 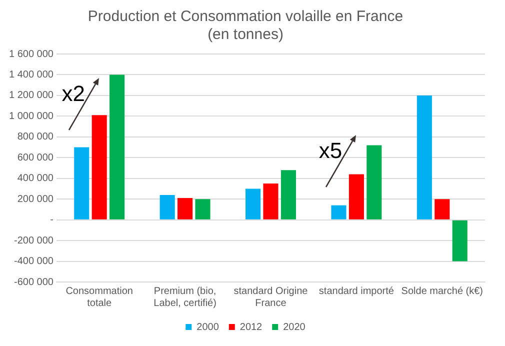 I want to click on y-tick-label: 400 000, so click(x=35, y=178).